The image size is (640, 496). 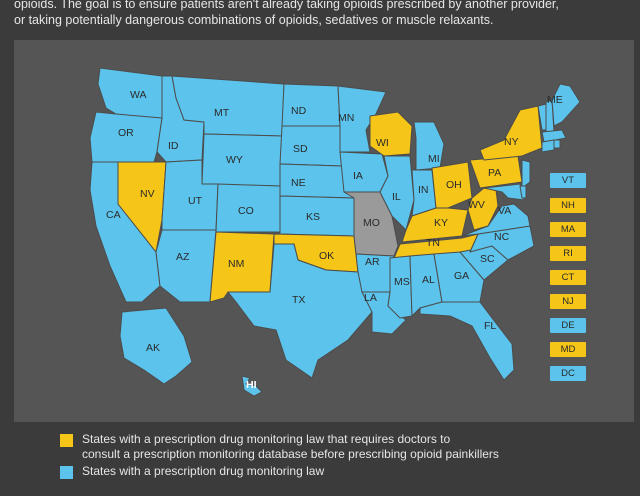 I want to click on ne-box-nh: NH, so click(x=568, y=205).